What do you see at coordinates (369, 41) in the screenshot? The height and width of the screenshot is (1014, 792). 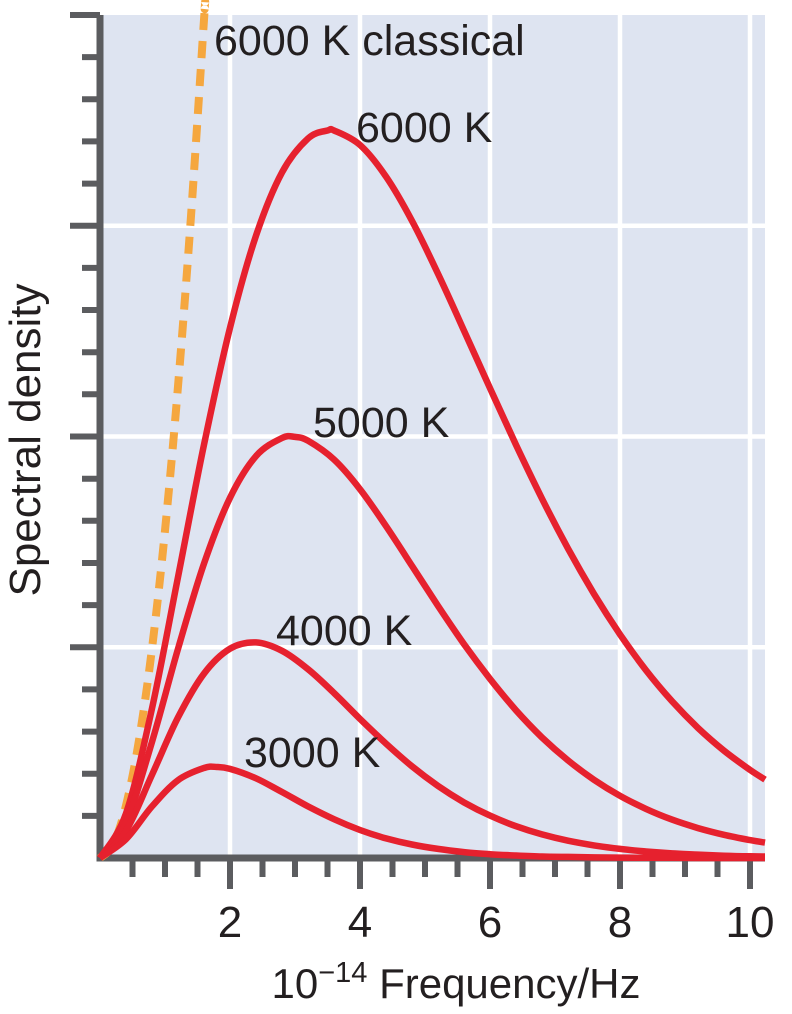 I see `curve-label-6000k-classical: 6000 K classical` at bounding box center [369, 41].